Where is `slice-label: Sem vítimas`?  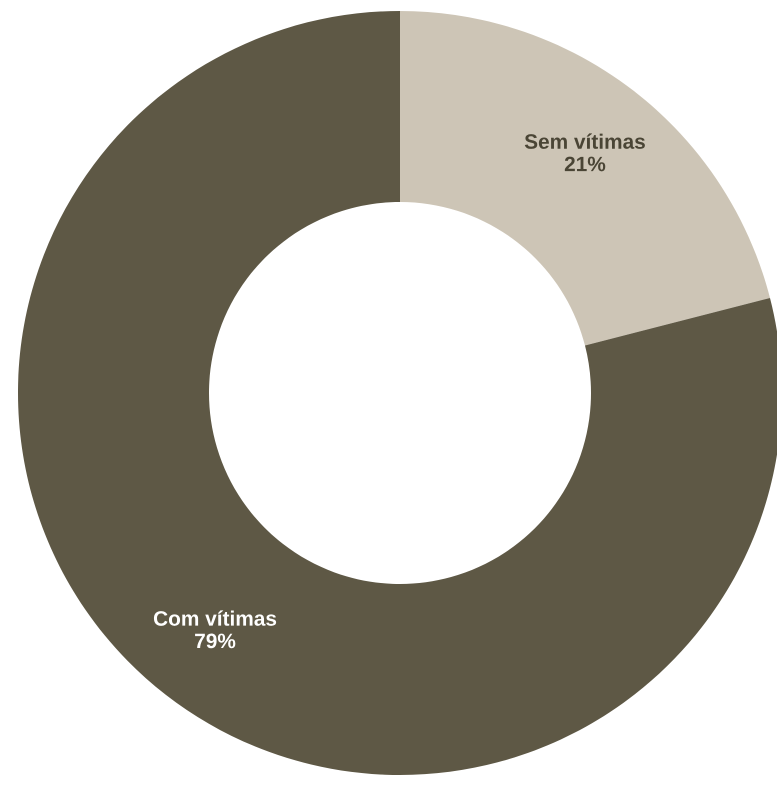
slice-label: Sem vítimas is located at coordinates (584, 141).